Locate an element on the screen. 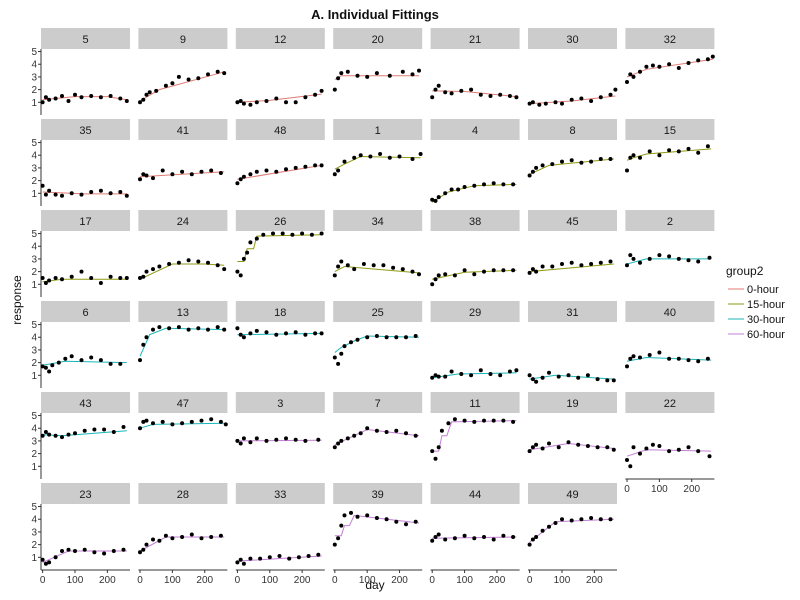 Image resolution: width=800 pixels, height=600 pixels. facet-label: 48 is located at coordinates (280, 131).